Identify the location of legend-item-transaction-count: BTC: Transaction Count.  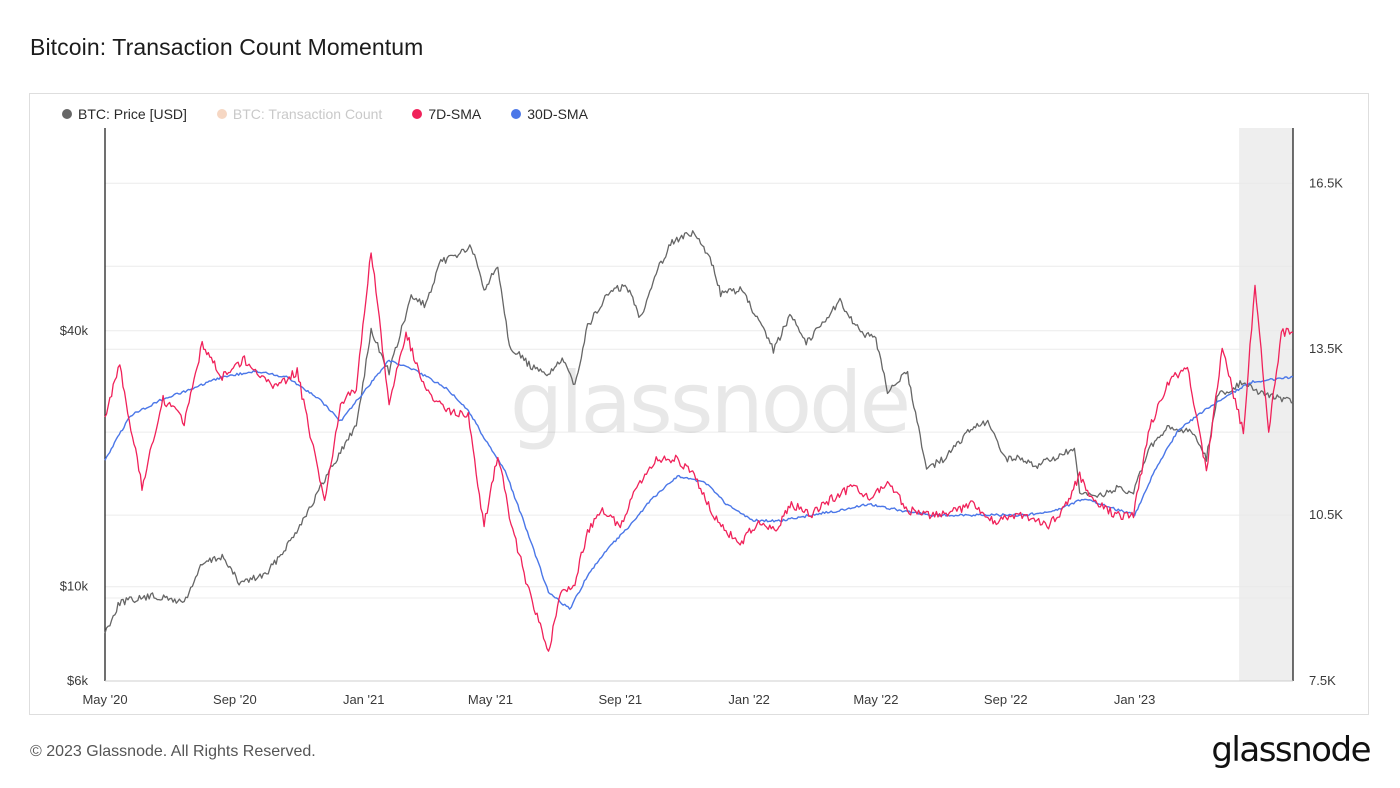
(299, 114).